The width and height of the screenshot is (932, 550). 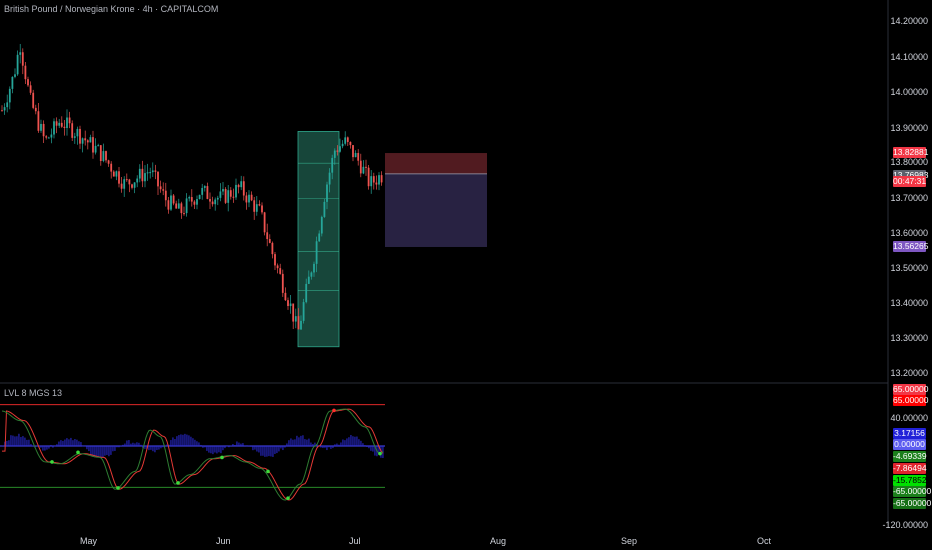 What do you see at coordinates (89, 541) in the screenshot?
I see `time-axis-month: May` at bounding box center [89, 541].